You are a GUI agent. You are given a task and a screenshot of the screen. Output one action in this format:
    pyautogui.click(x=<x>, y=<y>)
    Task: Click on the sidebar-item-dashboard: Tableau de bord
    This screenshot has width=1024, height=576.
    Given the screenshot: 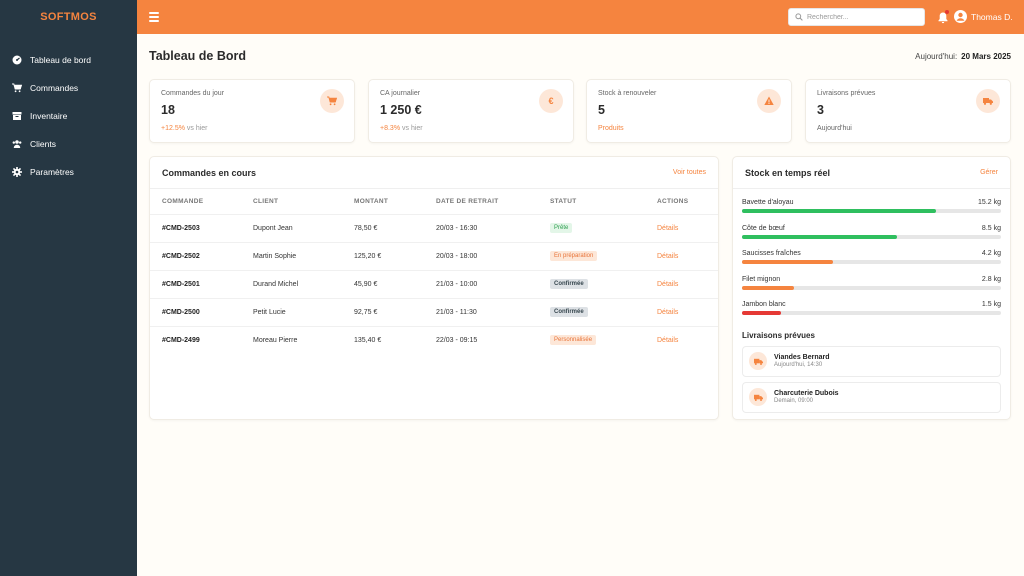 What is the action you would take?
    pyautogui.click(x=68, y=60)
    